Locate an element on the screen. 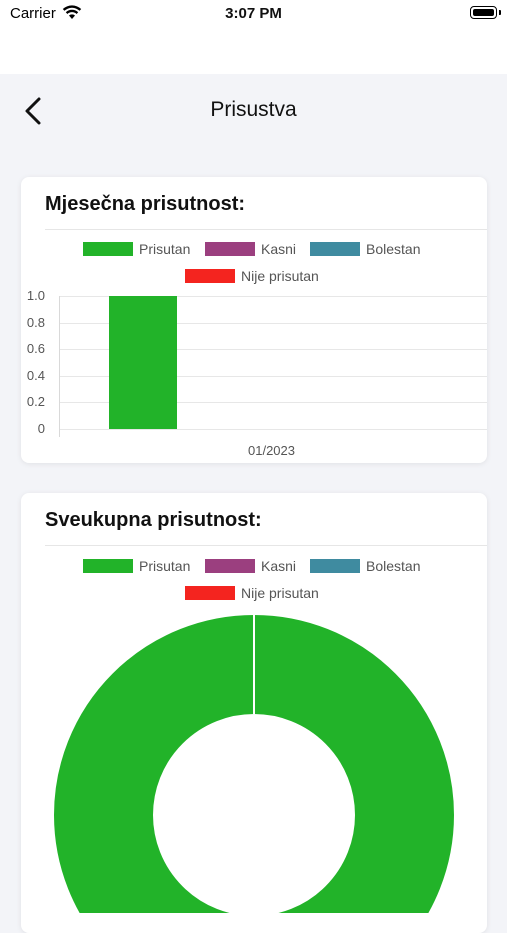  carrier-label: Carrier is located at coordinates (33, 13).